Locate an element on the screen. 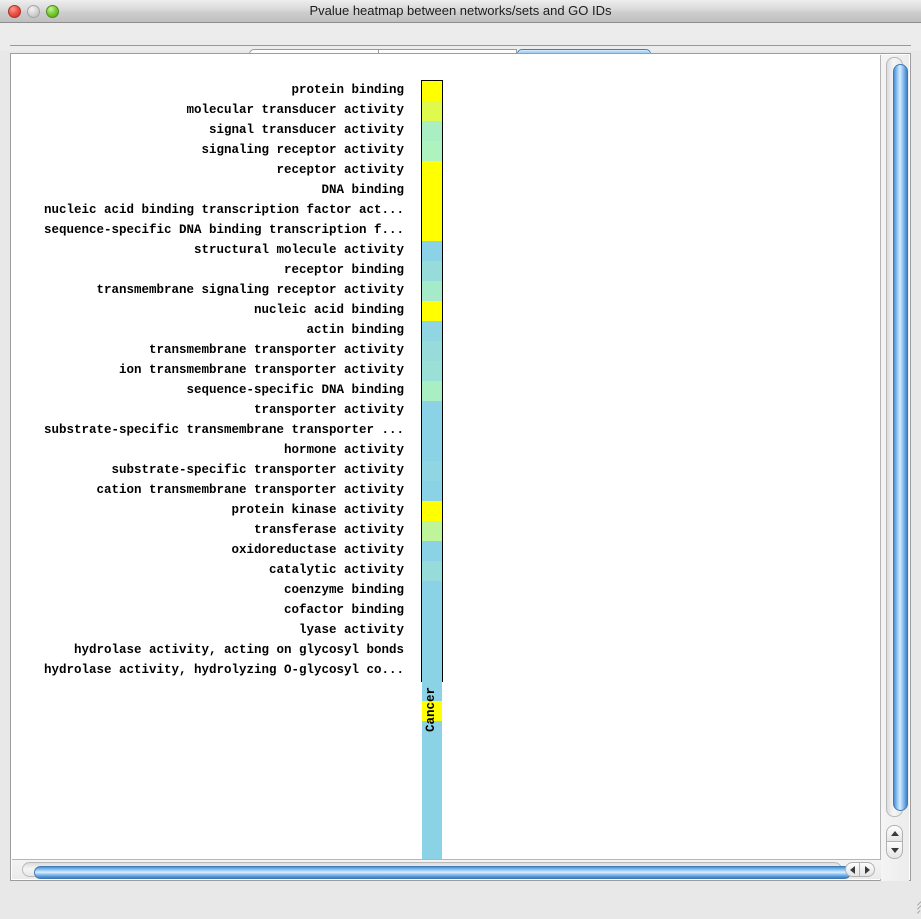 The width and height of the screenshot is (921, 919). chevron-down-icon is located at coordinates (894, 850).